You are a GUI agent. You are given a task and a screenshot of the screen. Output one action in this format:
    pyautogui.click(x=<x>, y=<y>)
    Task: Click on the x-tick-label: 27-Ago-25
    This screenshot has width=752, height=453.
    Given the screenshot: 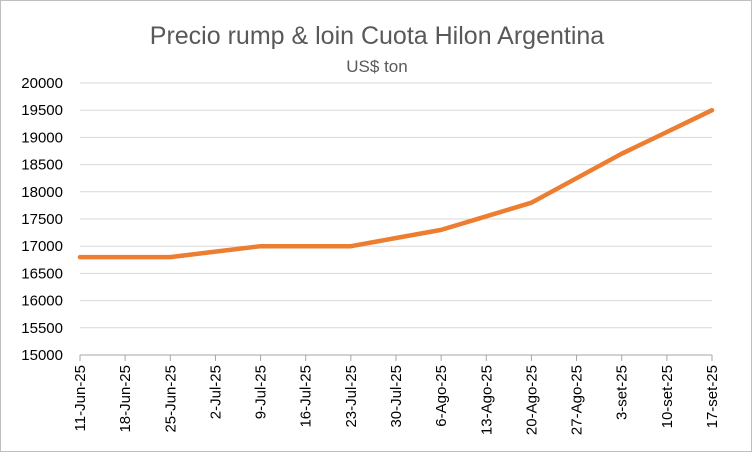 What is the action you would take?
    pyautogui.click(x=577, y=400)
    